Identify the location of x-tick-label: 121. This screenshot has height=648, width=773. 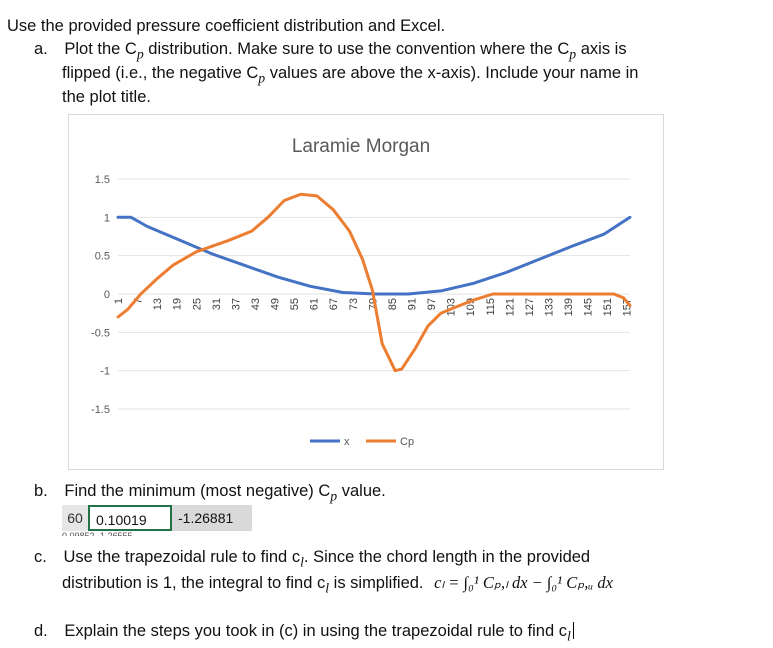
(510, 307).